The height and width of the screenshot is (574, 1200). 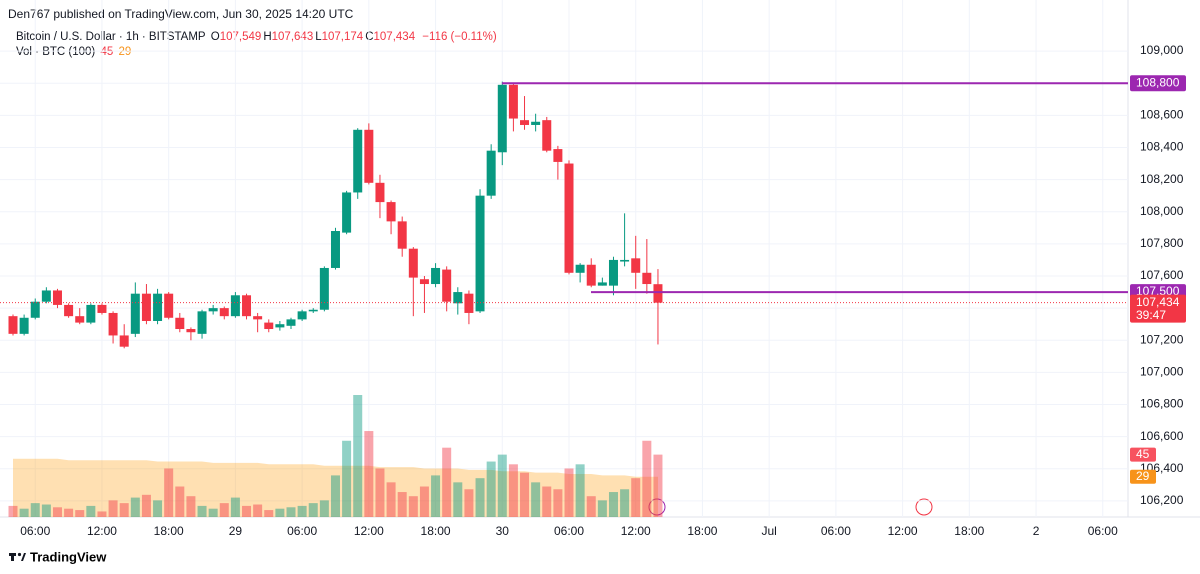 What do you see at coordinates (292, 37) in the screenshot?
I see `ohlc-value: 107,643` at bounding box center [292, 37].